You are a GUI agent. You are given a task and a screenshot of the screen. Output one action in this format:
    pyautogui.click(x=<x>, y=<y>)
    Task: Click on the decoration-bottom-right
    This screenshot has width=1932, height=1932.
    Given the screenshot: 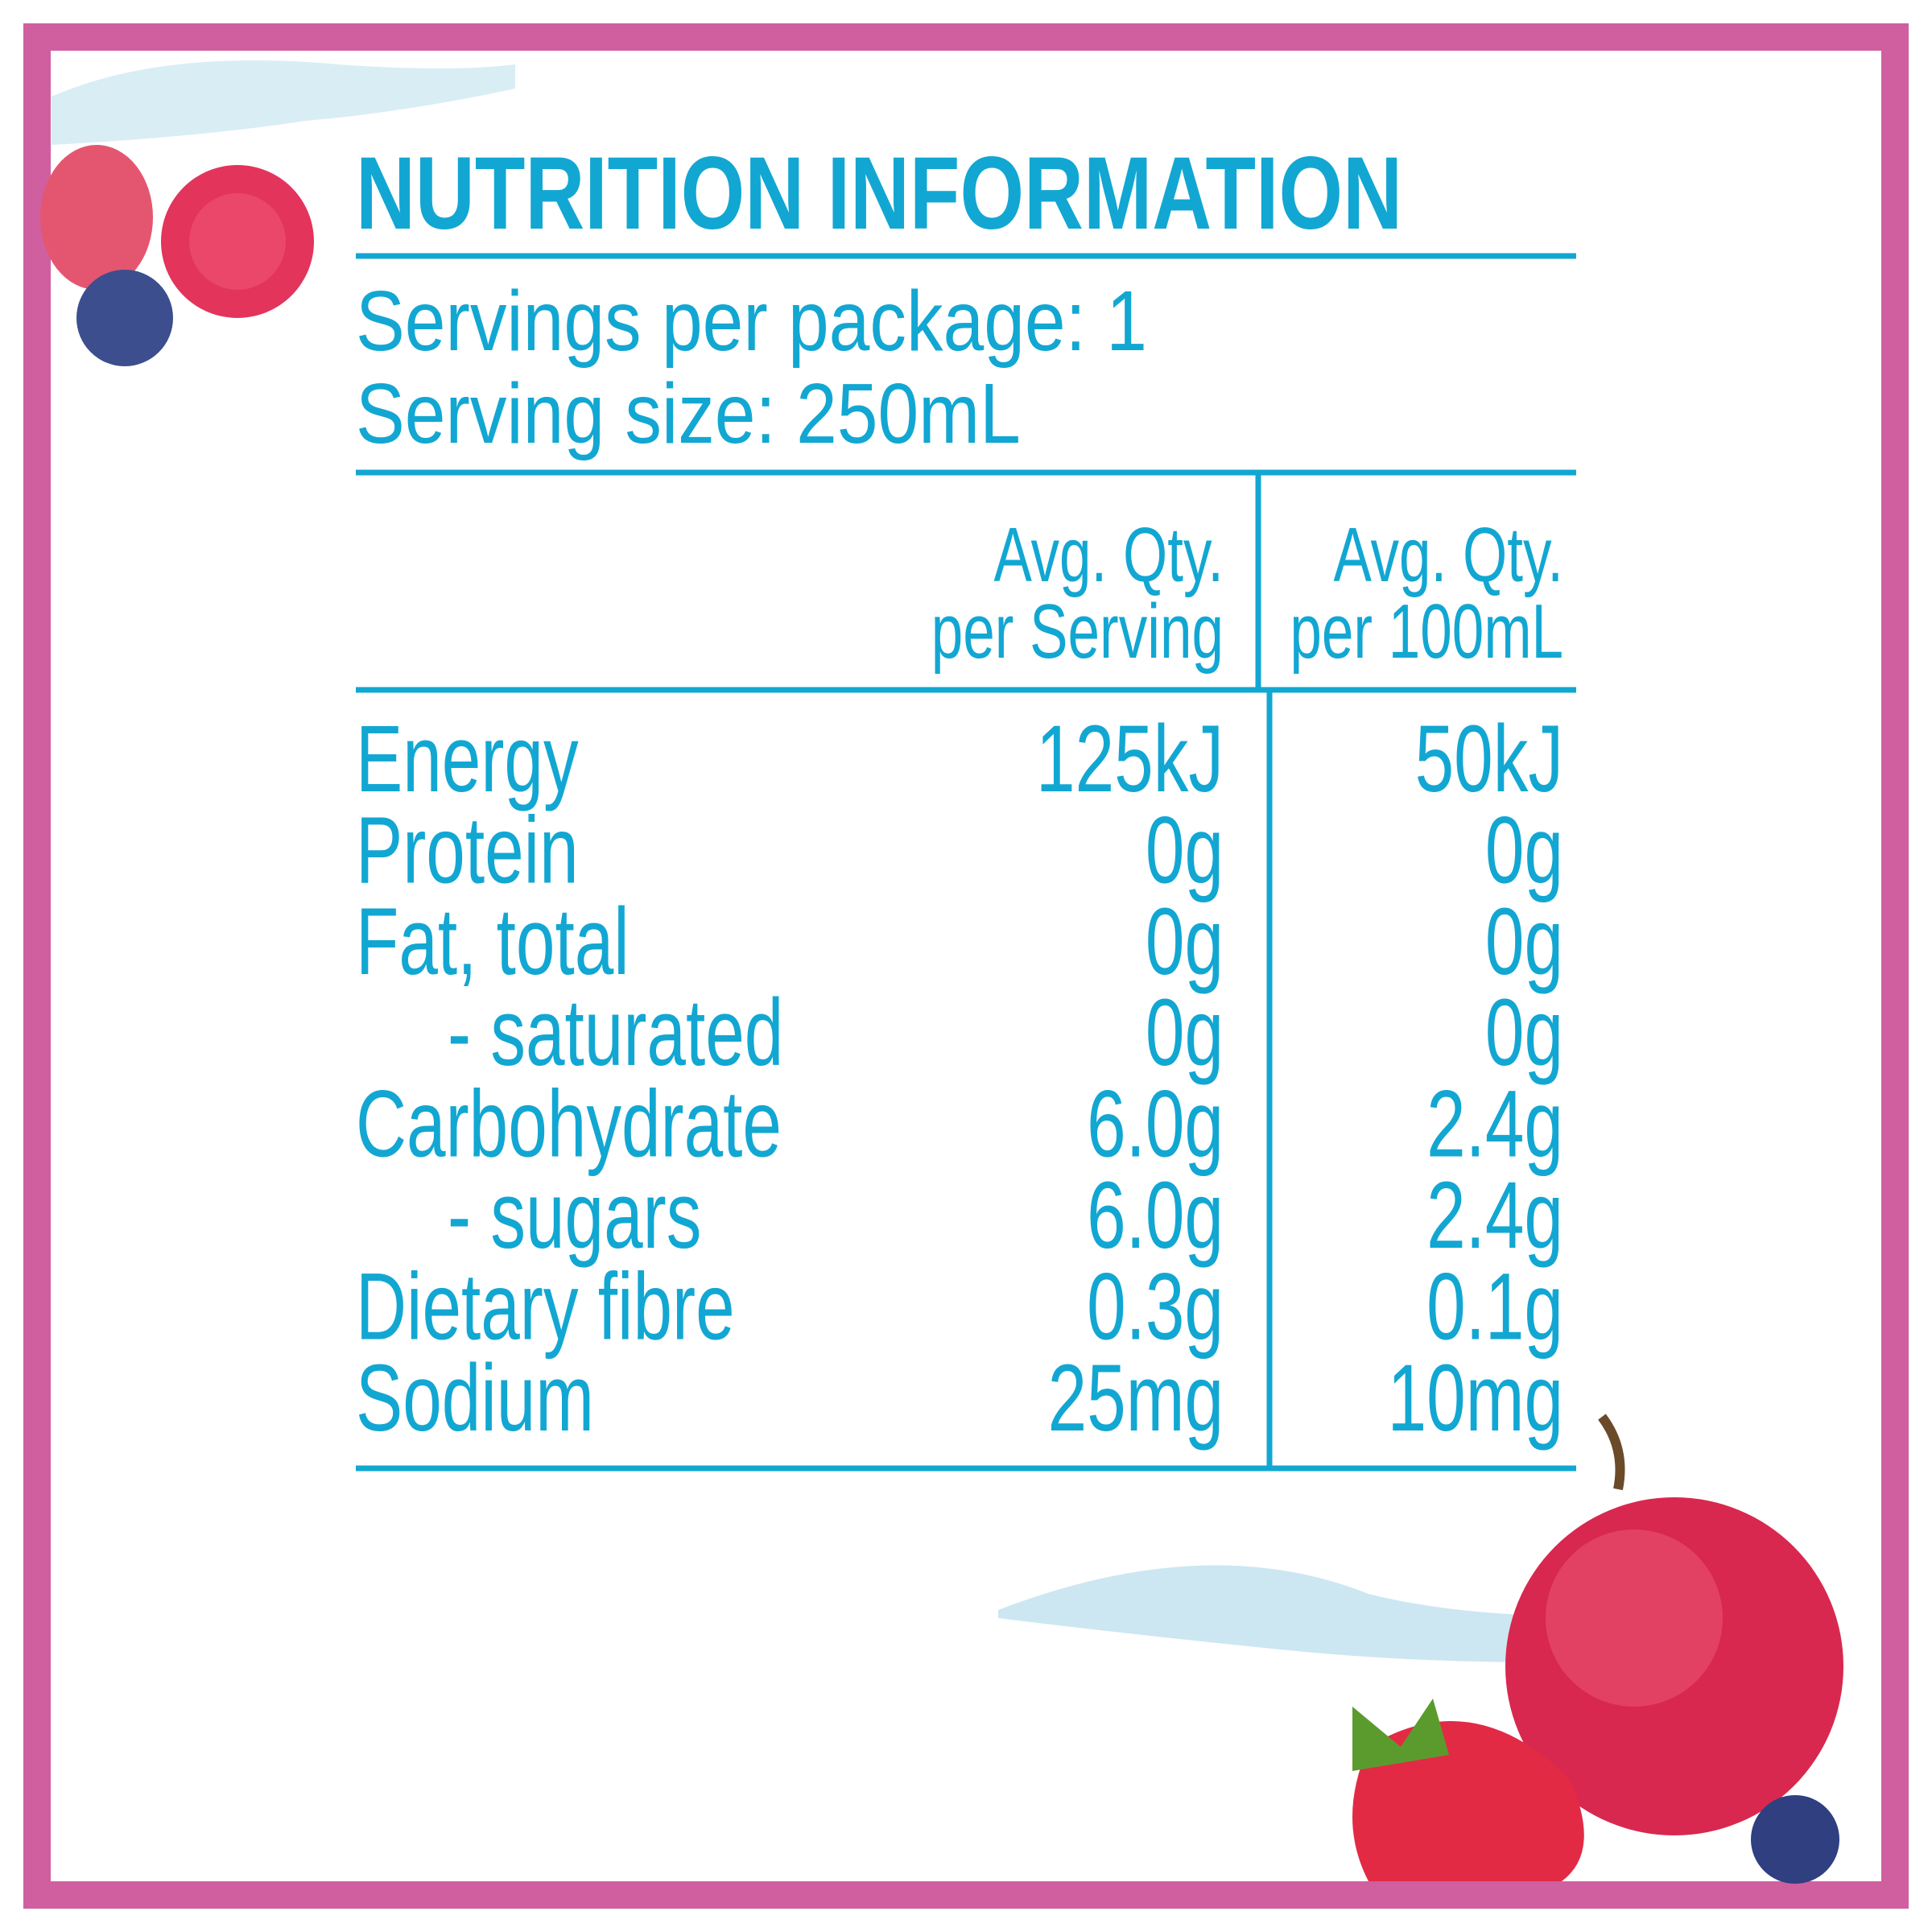 What is the action you would take?
    pyautogui.click(x=1420, y=1649)
    